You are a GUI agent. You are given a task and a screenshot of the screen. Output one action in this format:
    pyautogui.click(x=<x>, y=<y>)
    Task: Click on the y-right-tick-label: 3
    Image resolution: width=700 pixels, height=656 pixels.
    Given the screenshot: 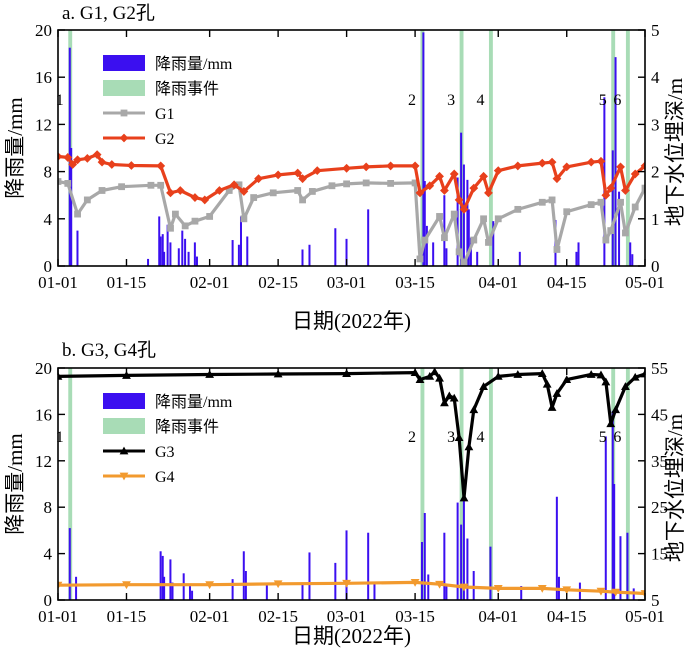 What is the action you would take?
    pyautogui.click(x=655, y=124)
    